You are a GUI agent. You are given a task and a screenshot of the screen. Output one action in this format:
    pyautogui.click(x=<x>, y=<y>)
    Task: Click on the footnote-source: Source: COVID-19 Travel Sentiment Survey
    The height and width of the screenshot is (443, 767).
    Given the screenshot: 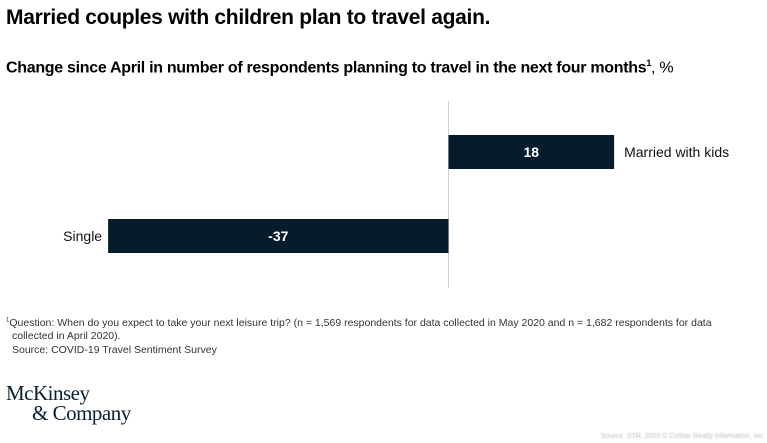 What is the action you would take?
    pyautogui.click(x=114, y=349)
    